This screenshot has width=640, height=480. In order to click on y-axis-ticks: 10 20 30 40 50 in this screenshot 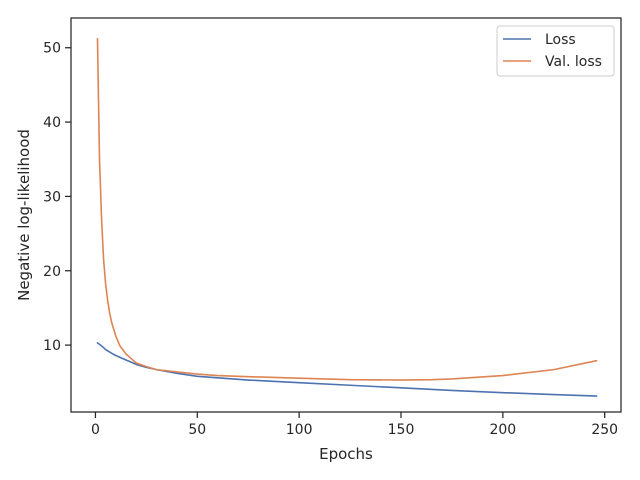, I will do `click(57, 197)`.